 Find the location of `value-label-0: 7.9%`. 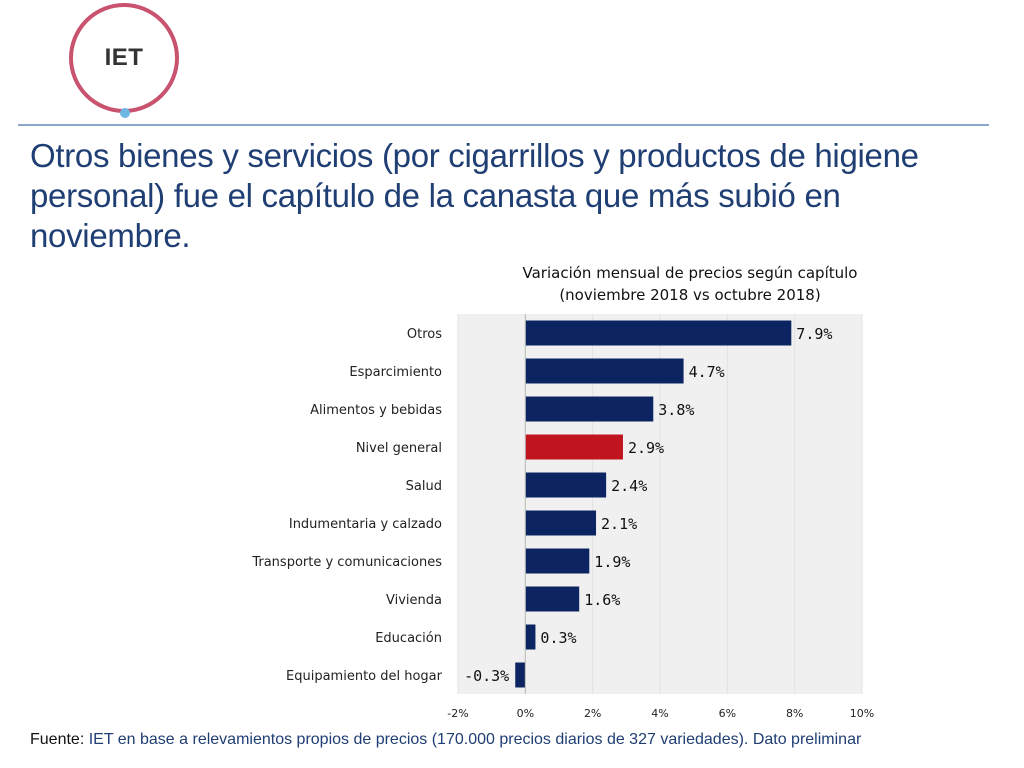

value-label-0: 7.9% is located at coordinates (814, 334).